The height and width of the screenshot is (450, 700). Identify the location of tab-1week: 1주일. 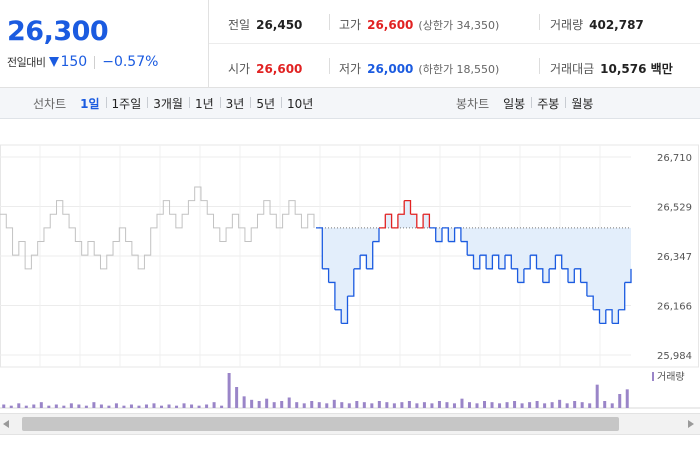
(126, 103).